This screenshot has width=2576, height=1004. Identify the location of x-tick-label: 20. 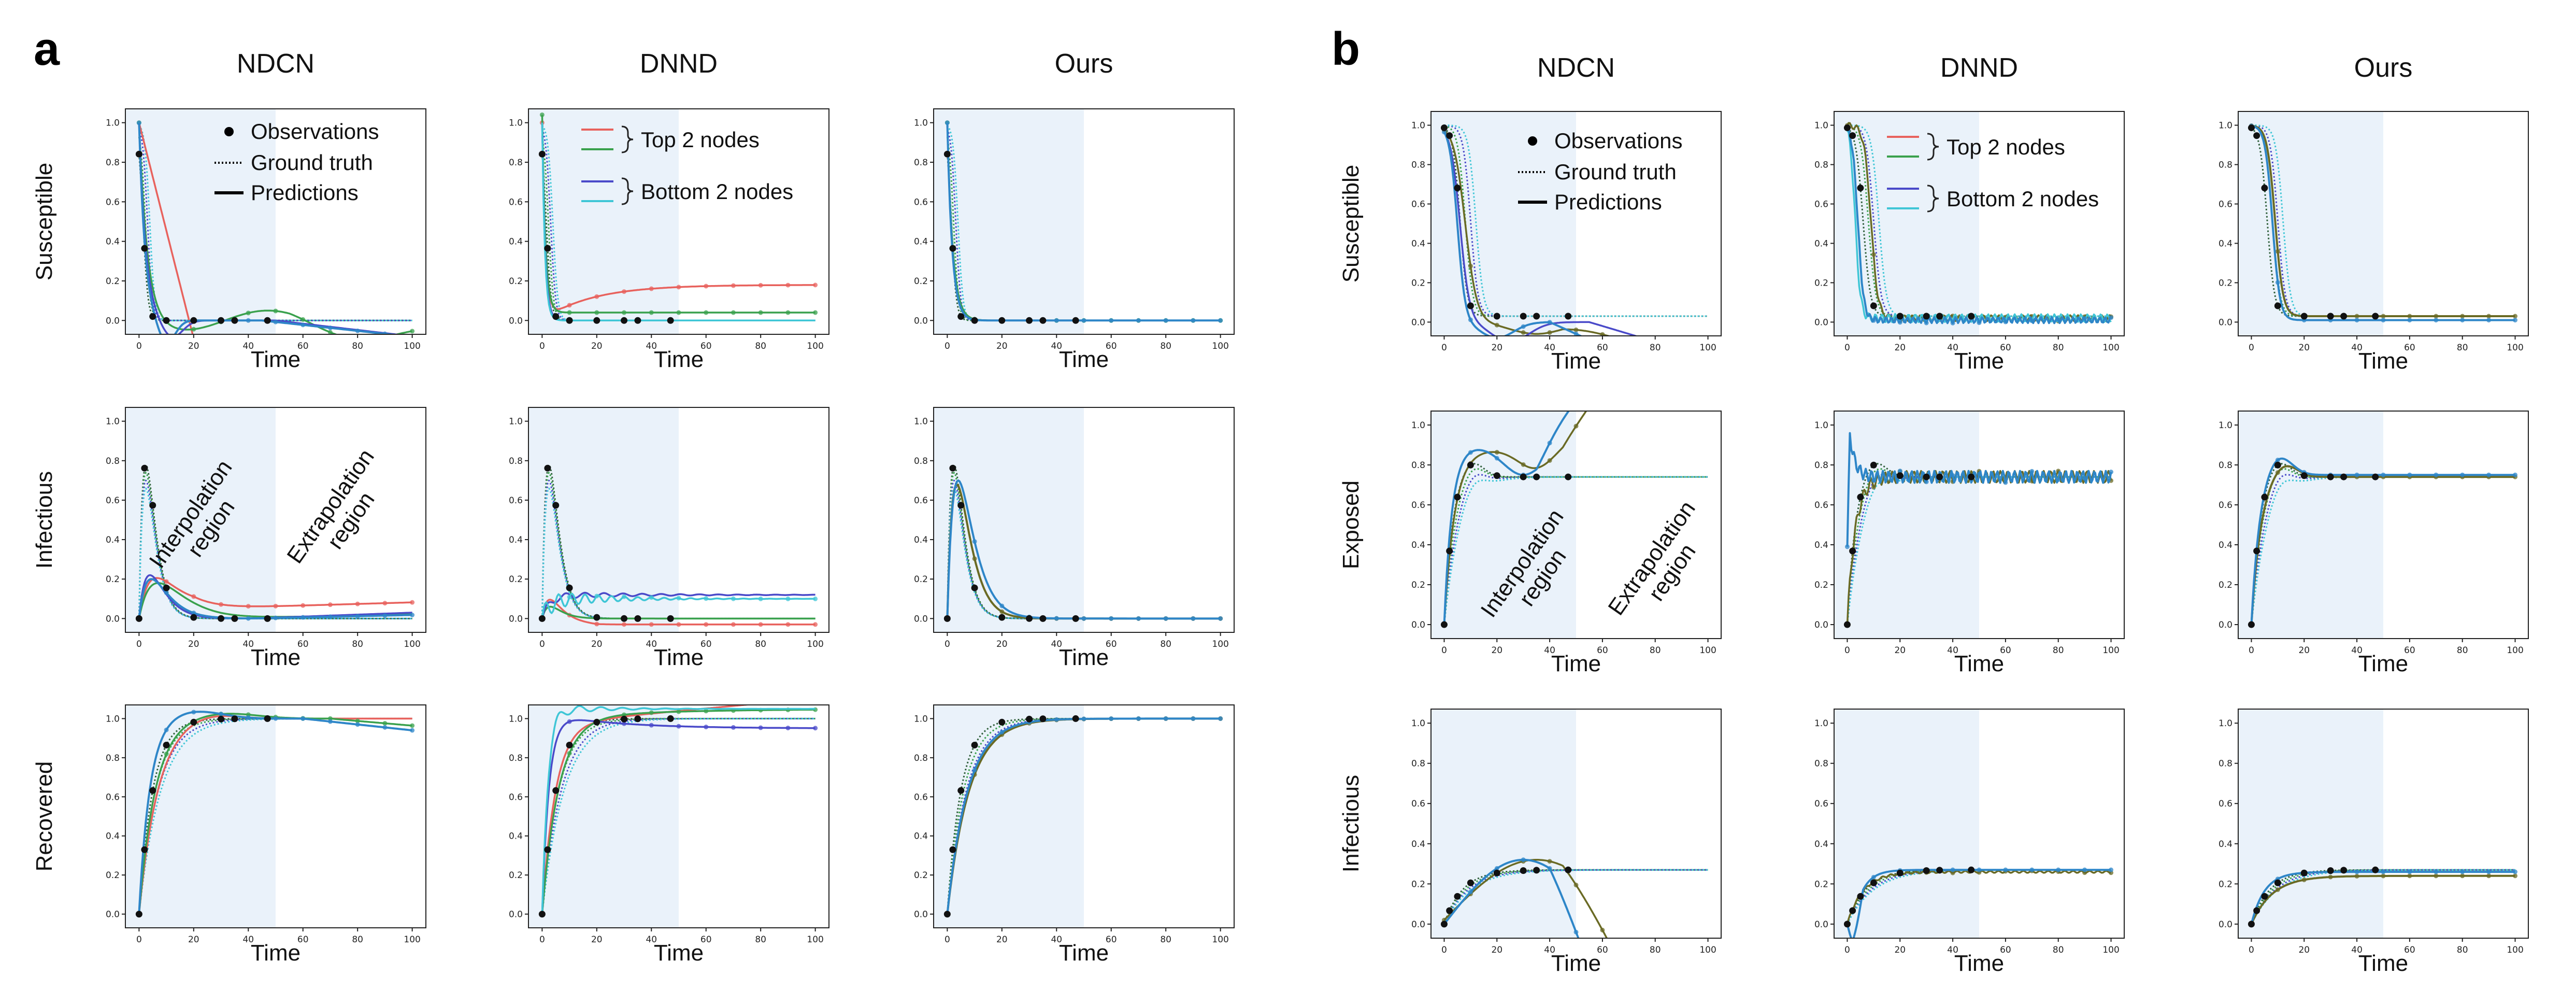
(2304, 950).